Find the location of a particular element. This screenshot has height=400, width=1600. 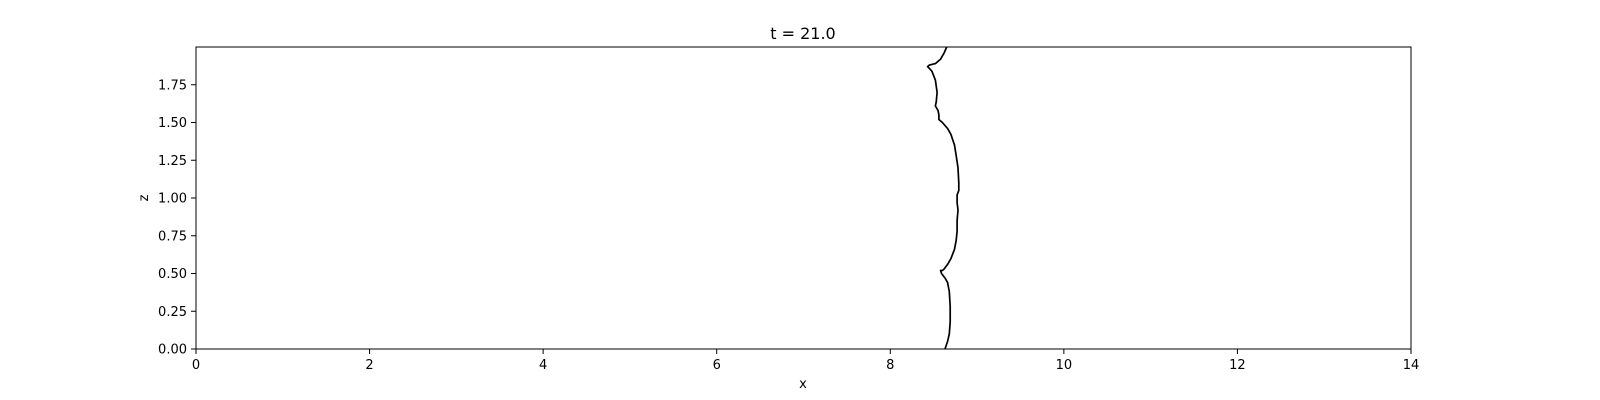

x-tick-label: 0 is located at coordinates (196, 365).